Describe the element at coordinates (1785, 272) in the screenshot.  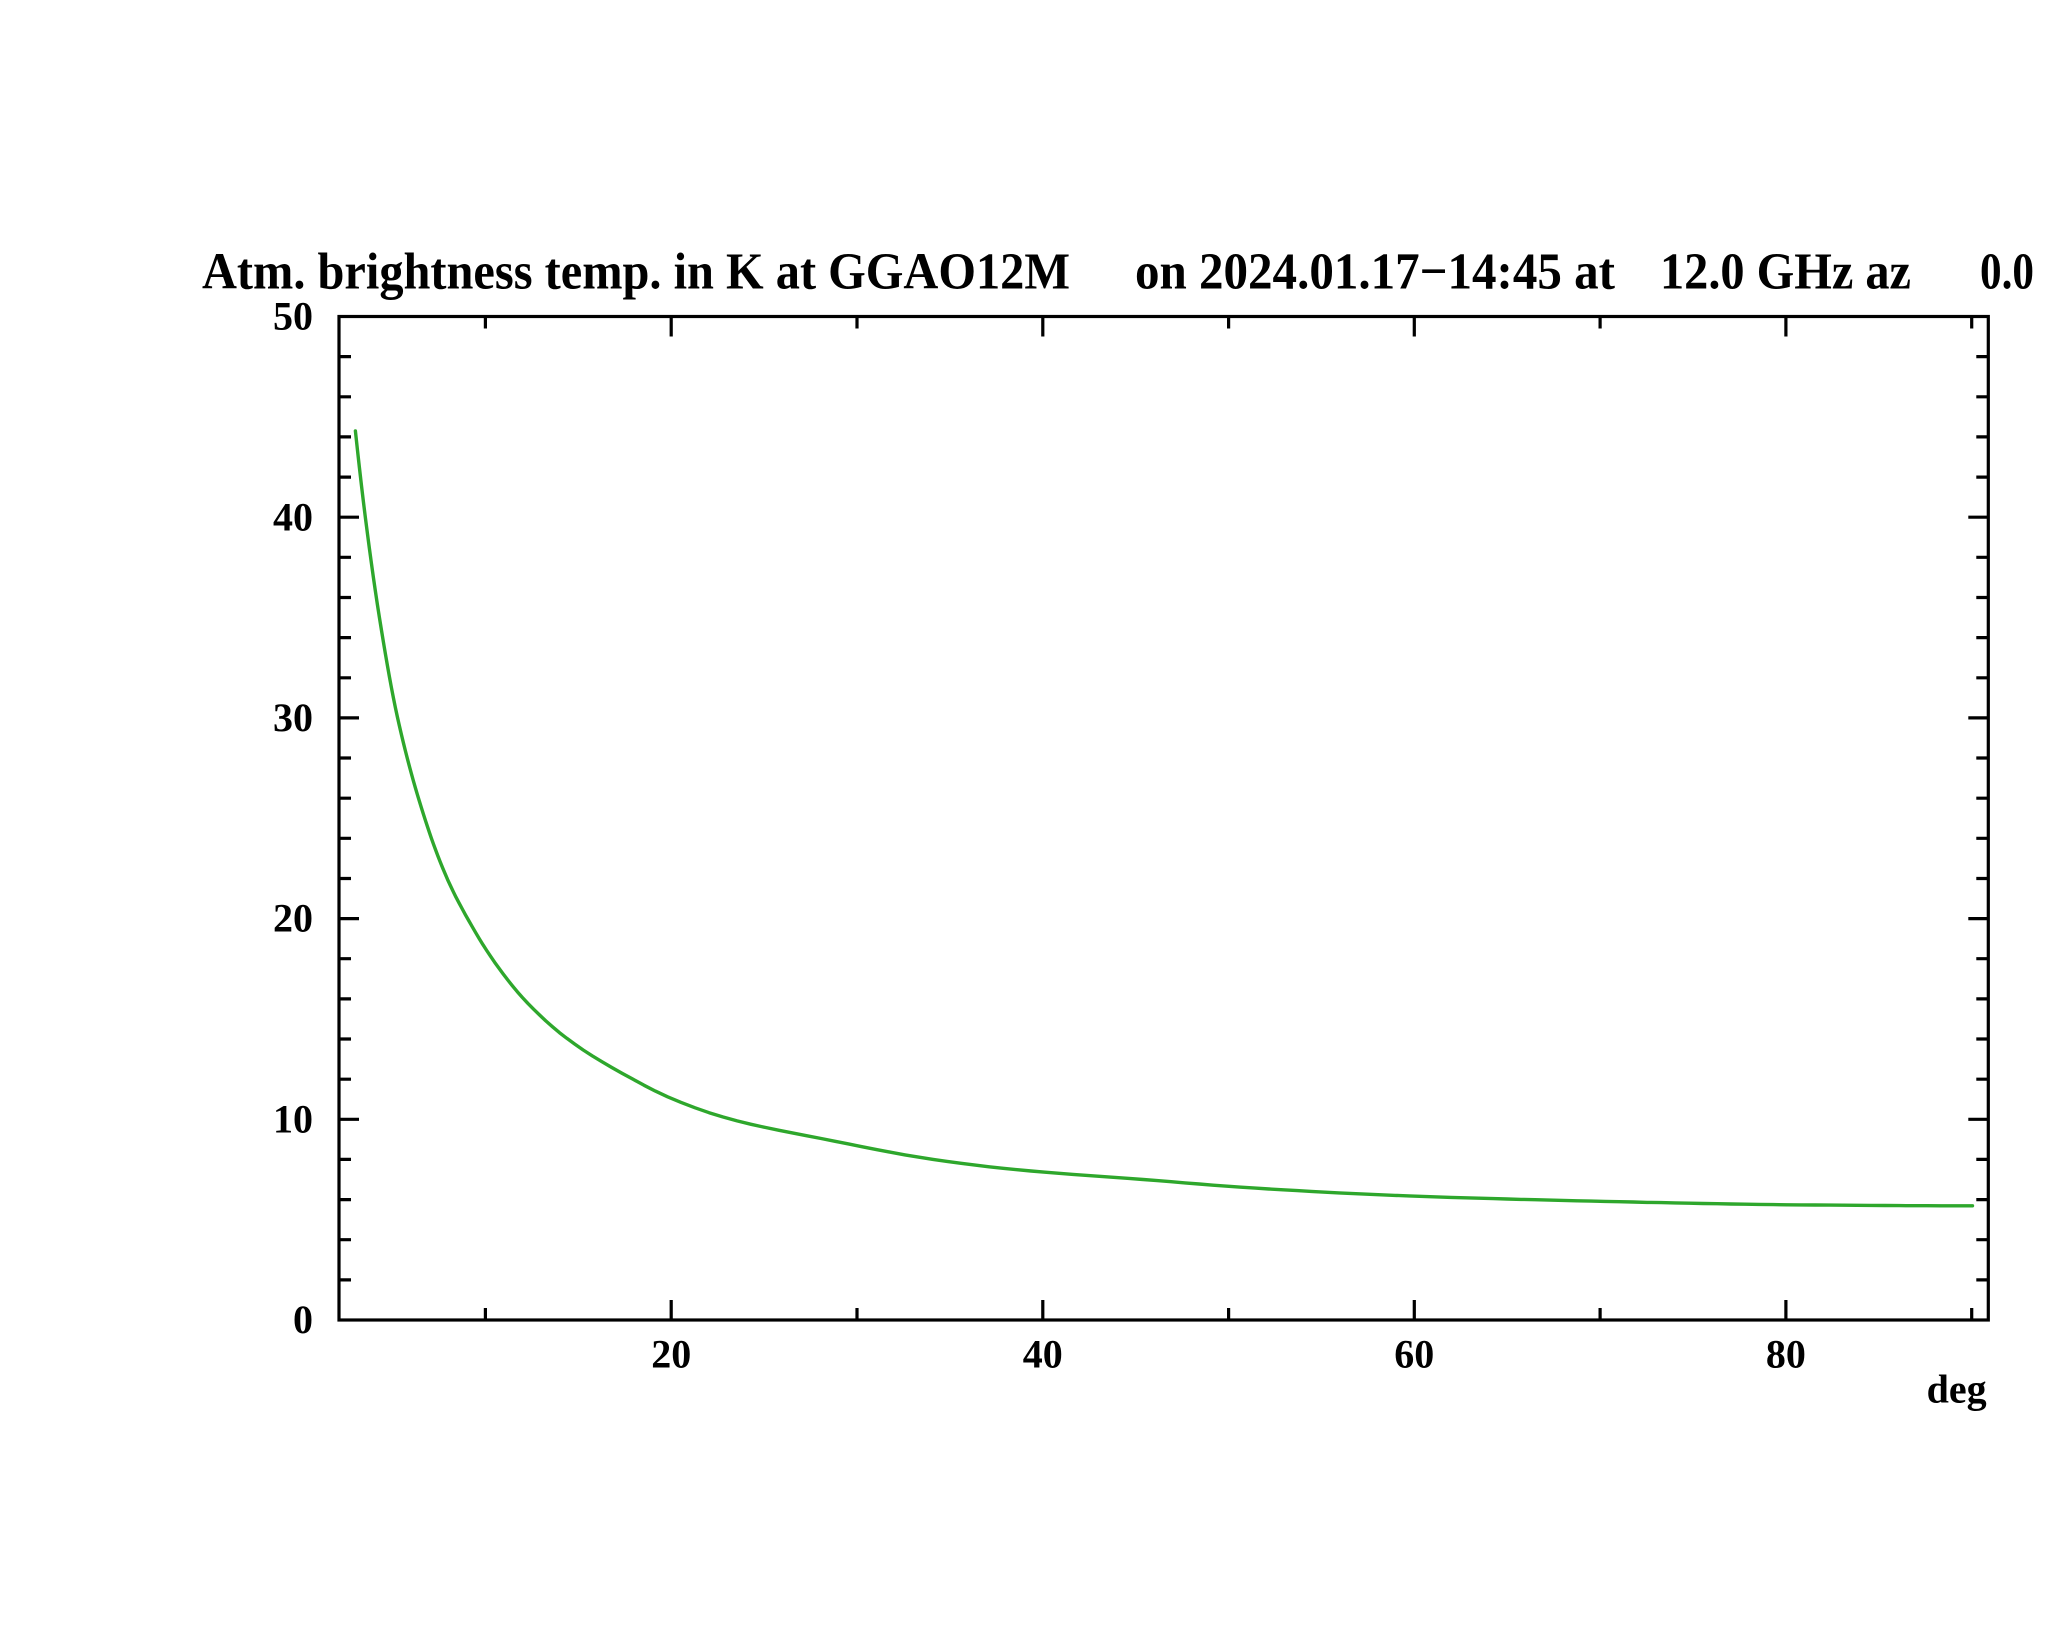
I see `svg-text: 12.0 GHz az` at that location.